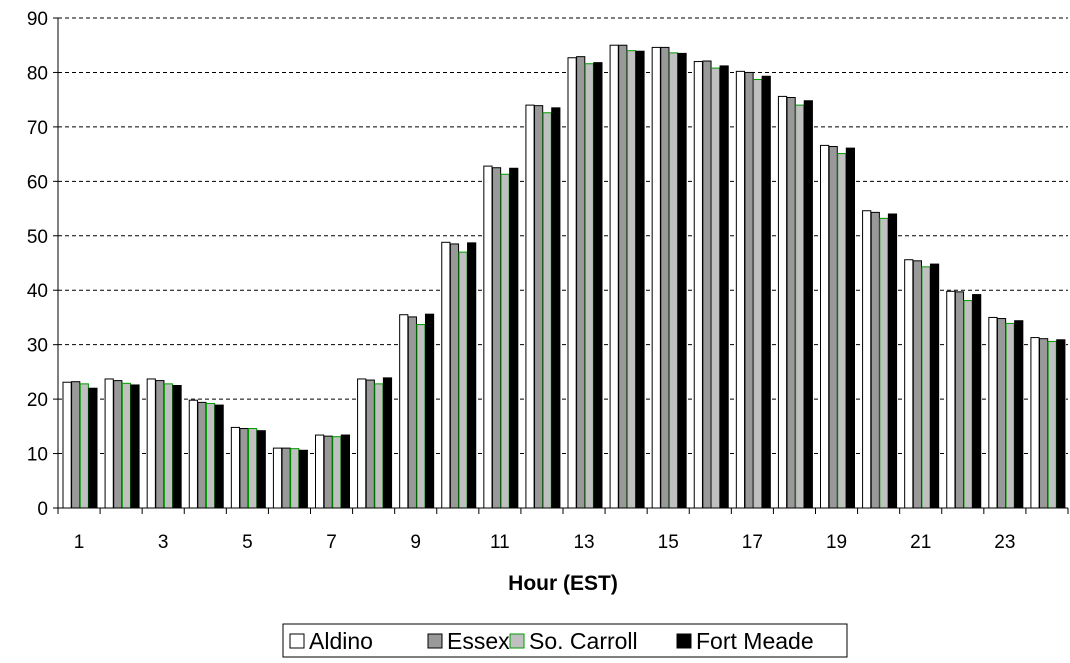 This screenshot has height=663, width=1070. What do you see at coordinates (563, 583) in the screenshot?
I see `x-axis-title: Hour (EST)` at bounding box center [563, 583].